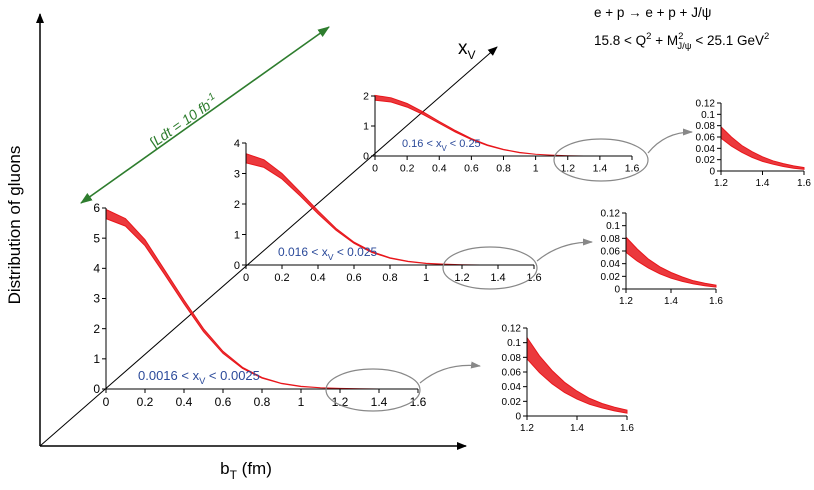 Image resolution: width=814 pixels, height=490 pixels. I want to click on panel-5: 1.2 1.4 1.6 0 0.02 0.040.06 0.08 0.10.12, so click(662, 258).